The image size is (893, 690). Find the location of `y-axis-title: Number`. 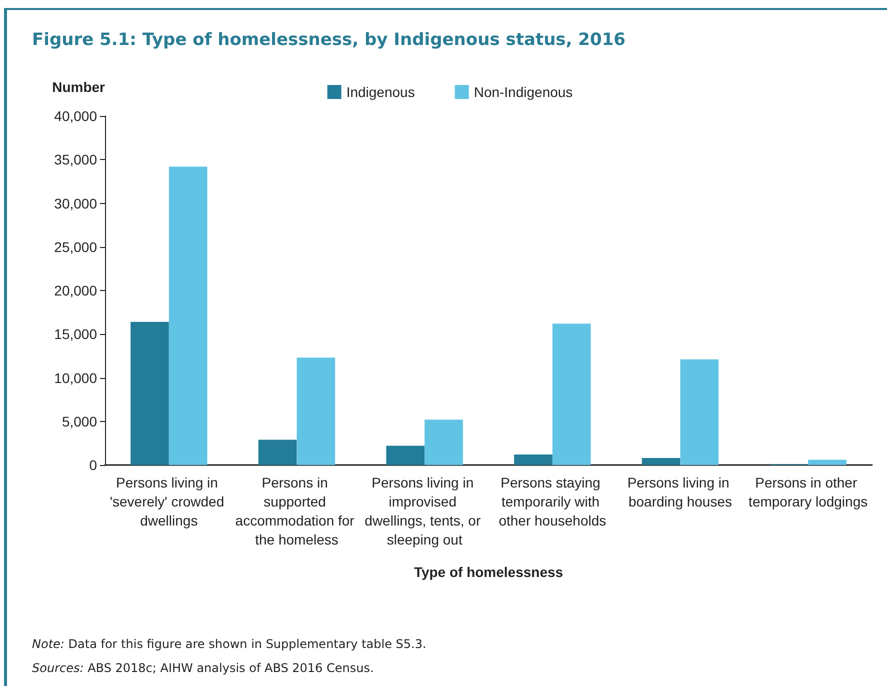

y-axis-title: Number is located at coordinates (79, 87).